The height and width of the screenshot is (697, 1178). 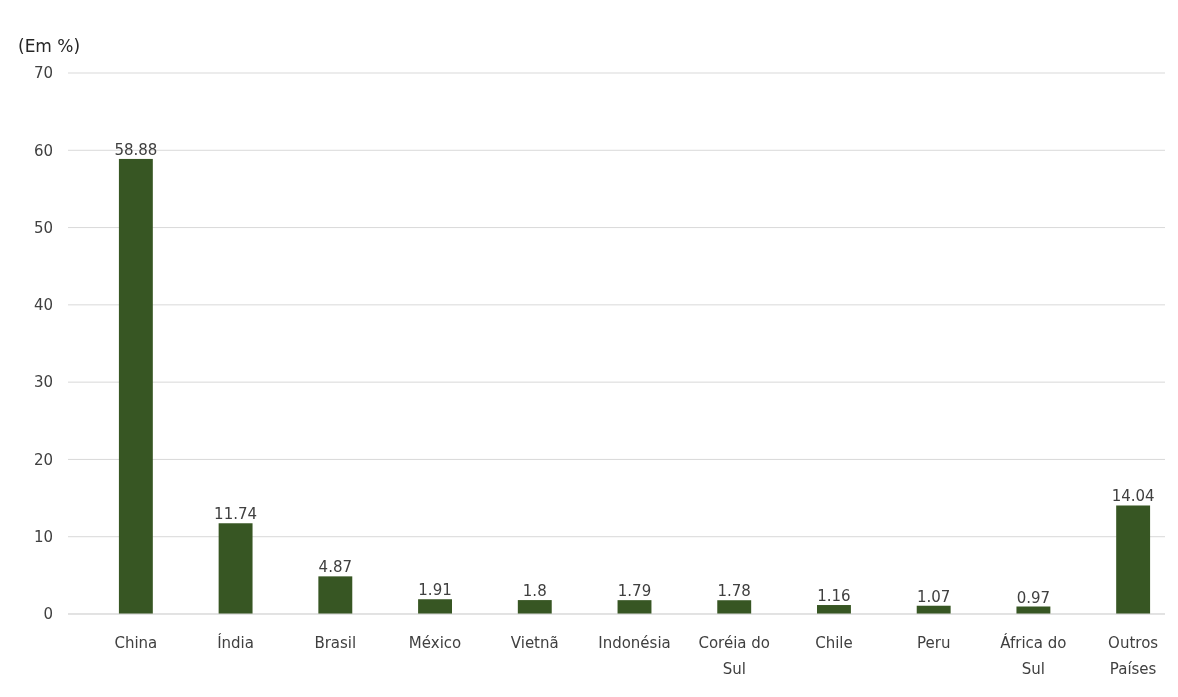 I want to click on y-tick-label: 40, so click(x=43, y=305).